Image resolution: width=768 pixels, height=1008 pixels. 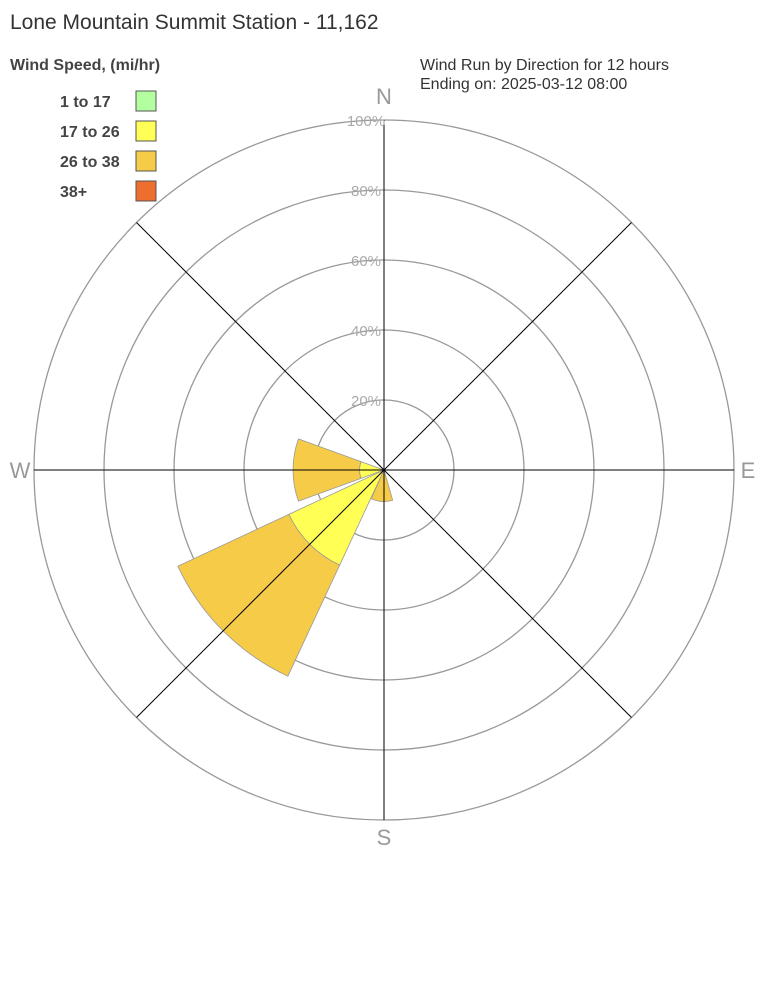 I want to click on radial-tick-label: 80%, so click(x=366, y=191).